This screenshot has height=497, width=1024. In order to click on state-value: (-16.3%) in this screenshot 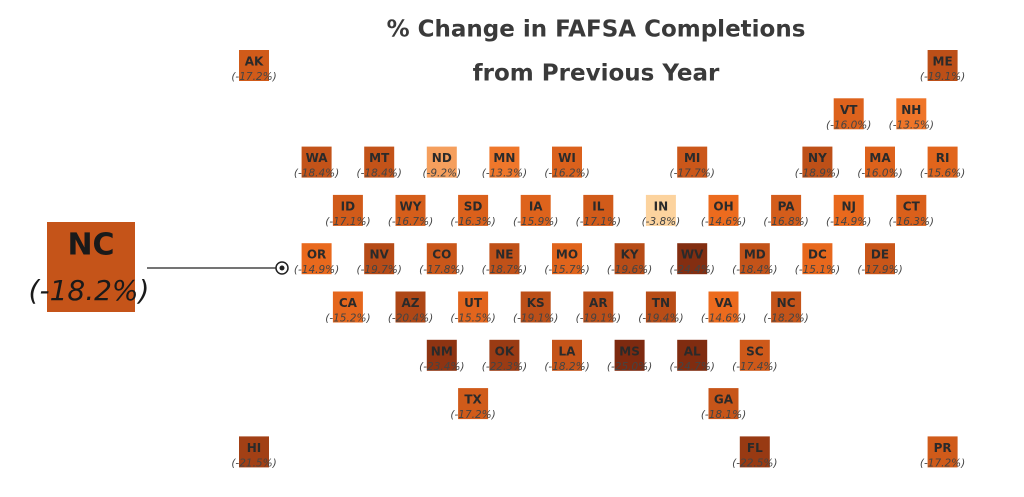, I will do `click(911, 222)`.